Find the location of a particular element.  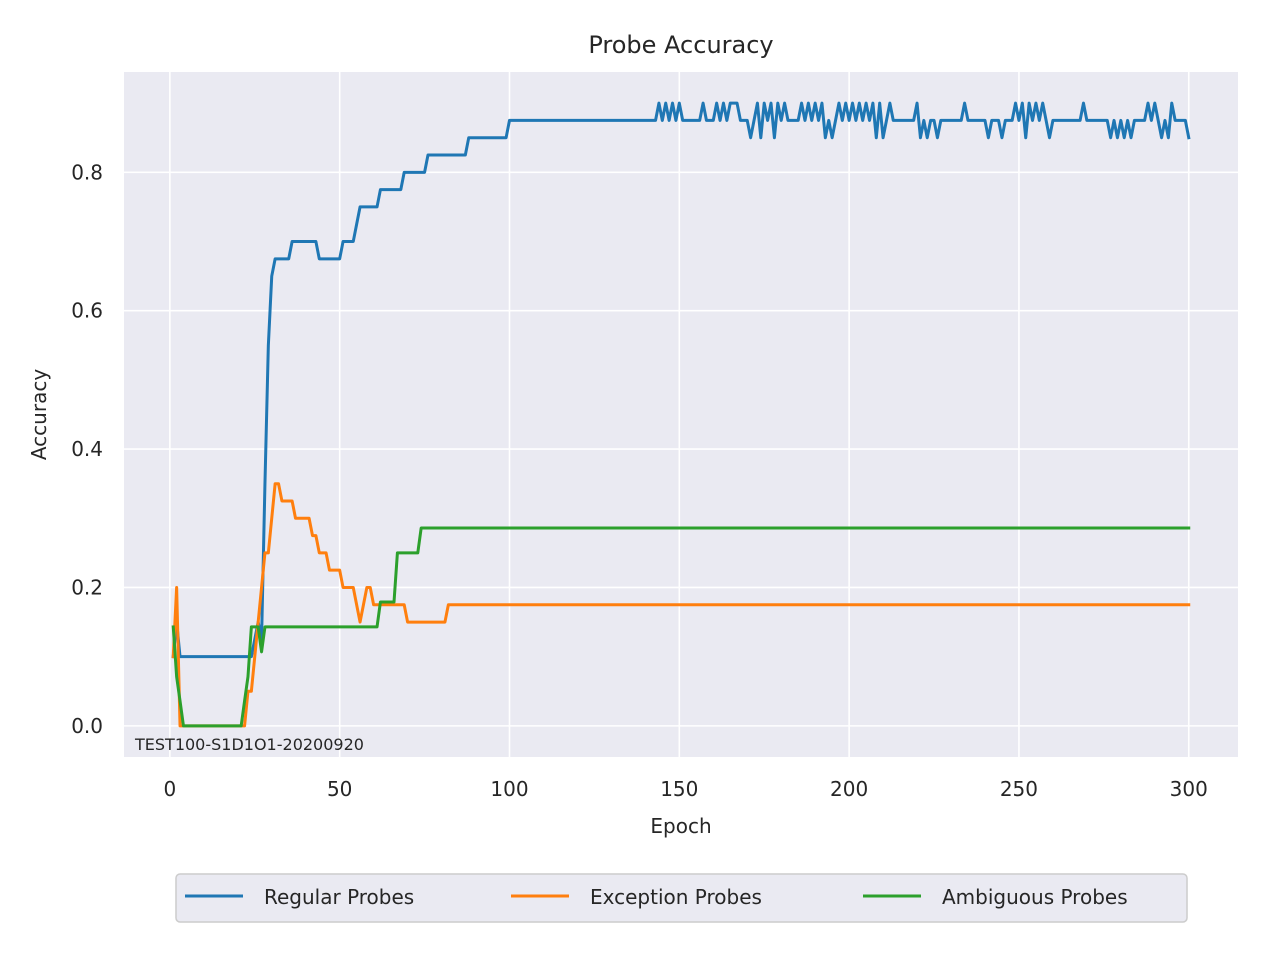

x-tick-label: 0 is located at coordinates (169, 789).